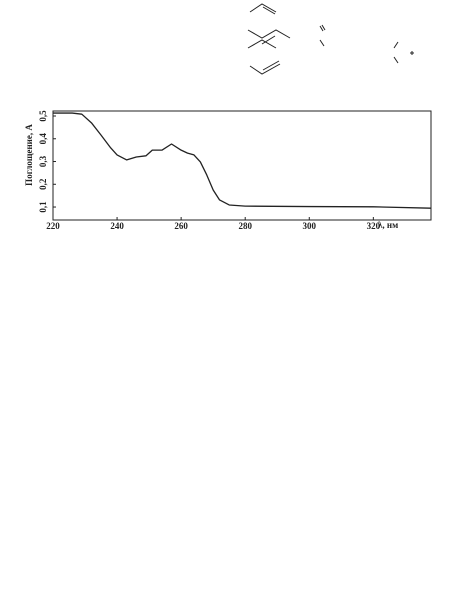 Image resolution: width=451 pixels, height=602 pixels. Describe the element at coordinates (43, 161) in the screenshot. I see `y-tick-label: 0,3` at that location.